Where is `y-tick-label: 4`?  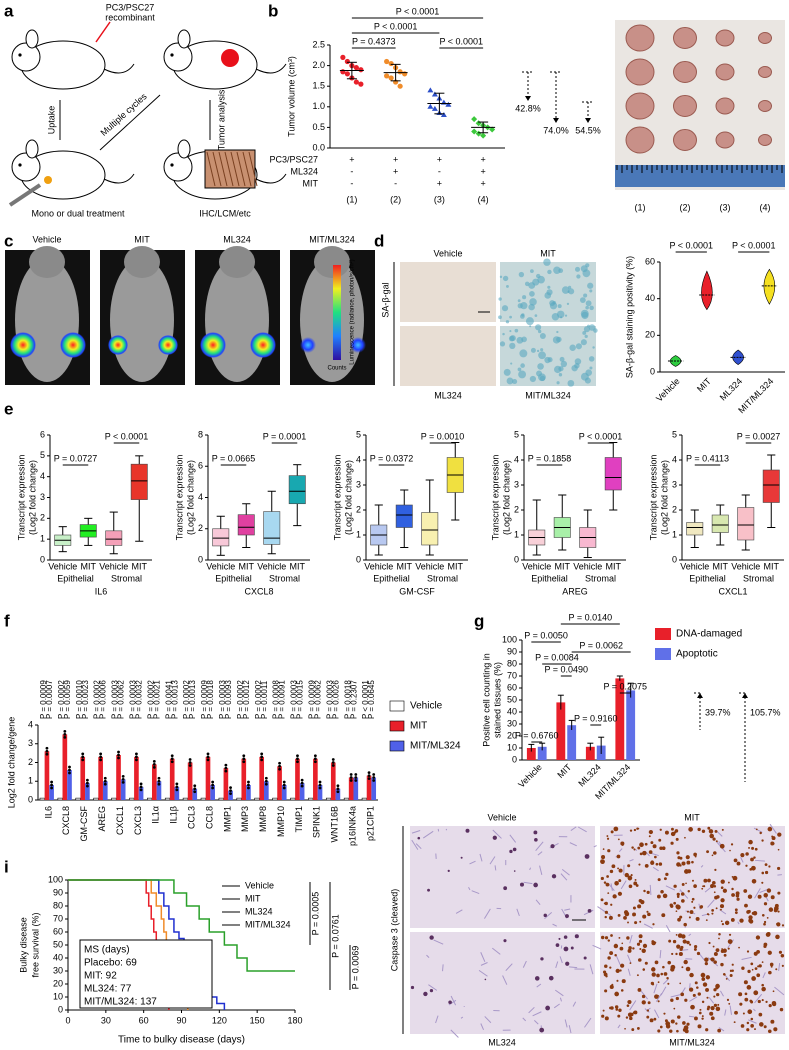
y-tick-label: 4 is located at coordinates (674, 459).